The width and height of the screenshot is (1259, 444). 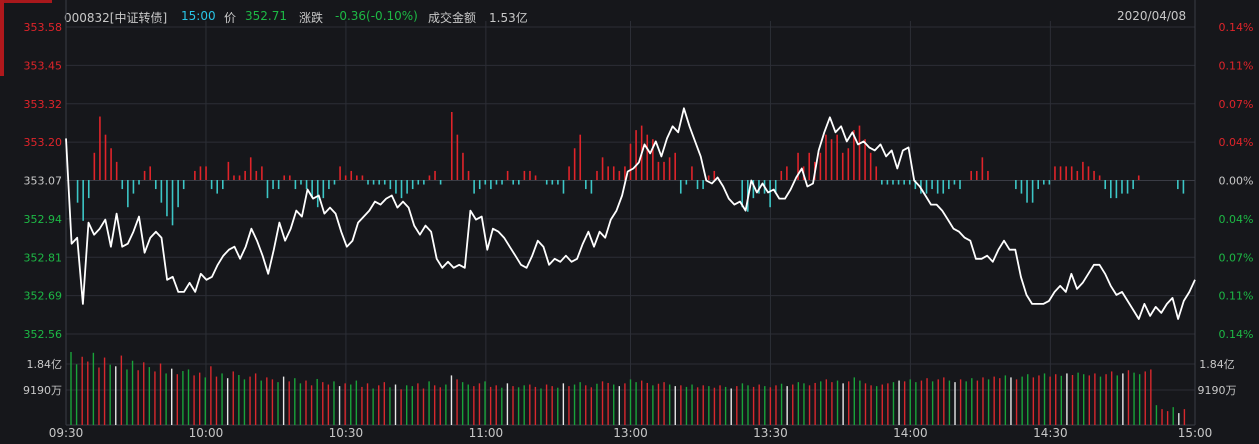 I want to click on change-label: 涨跌, so click(x=311, y=18).